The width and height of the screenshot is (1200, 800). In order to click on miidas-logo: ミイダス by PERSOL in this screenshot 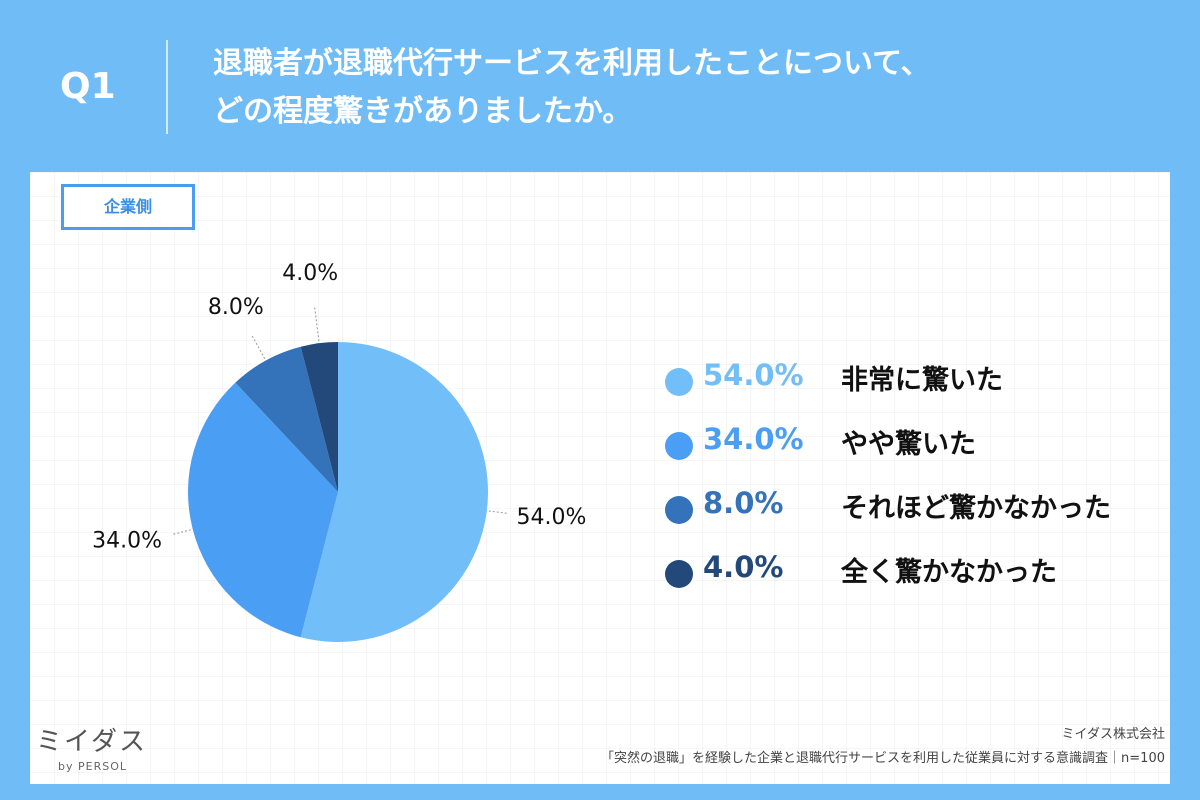, I will do `click(91, 747)`.